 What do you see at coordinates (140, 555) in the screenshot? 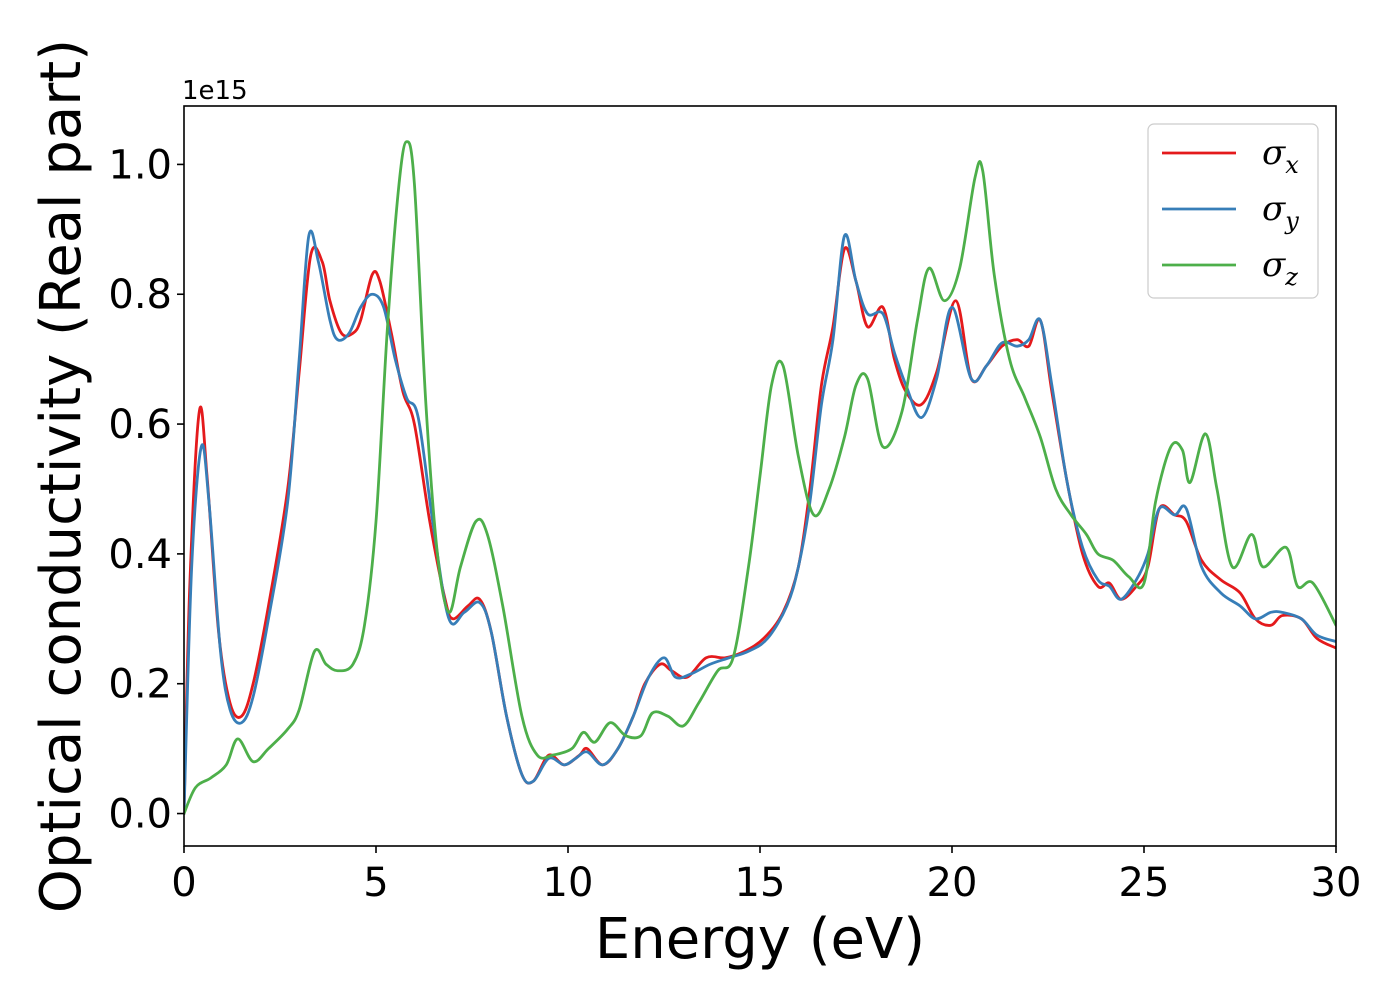
I see `y-tick-label: 0.4` at bounding box center [140, 555].